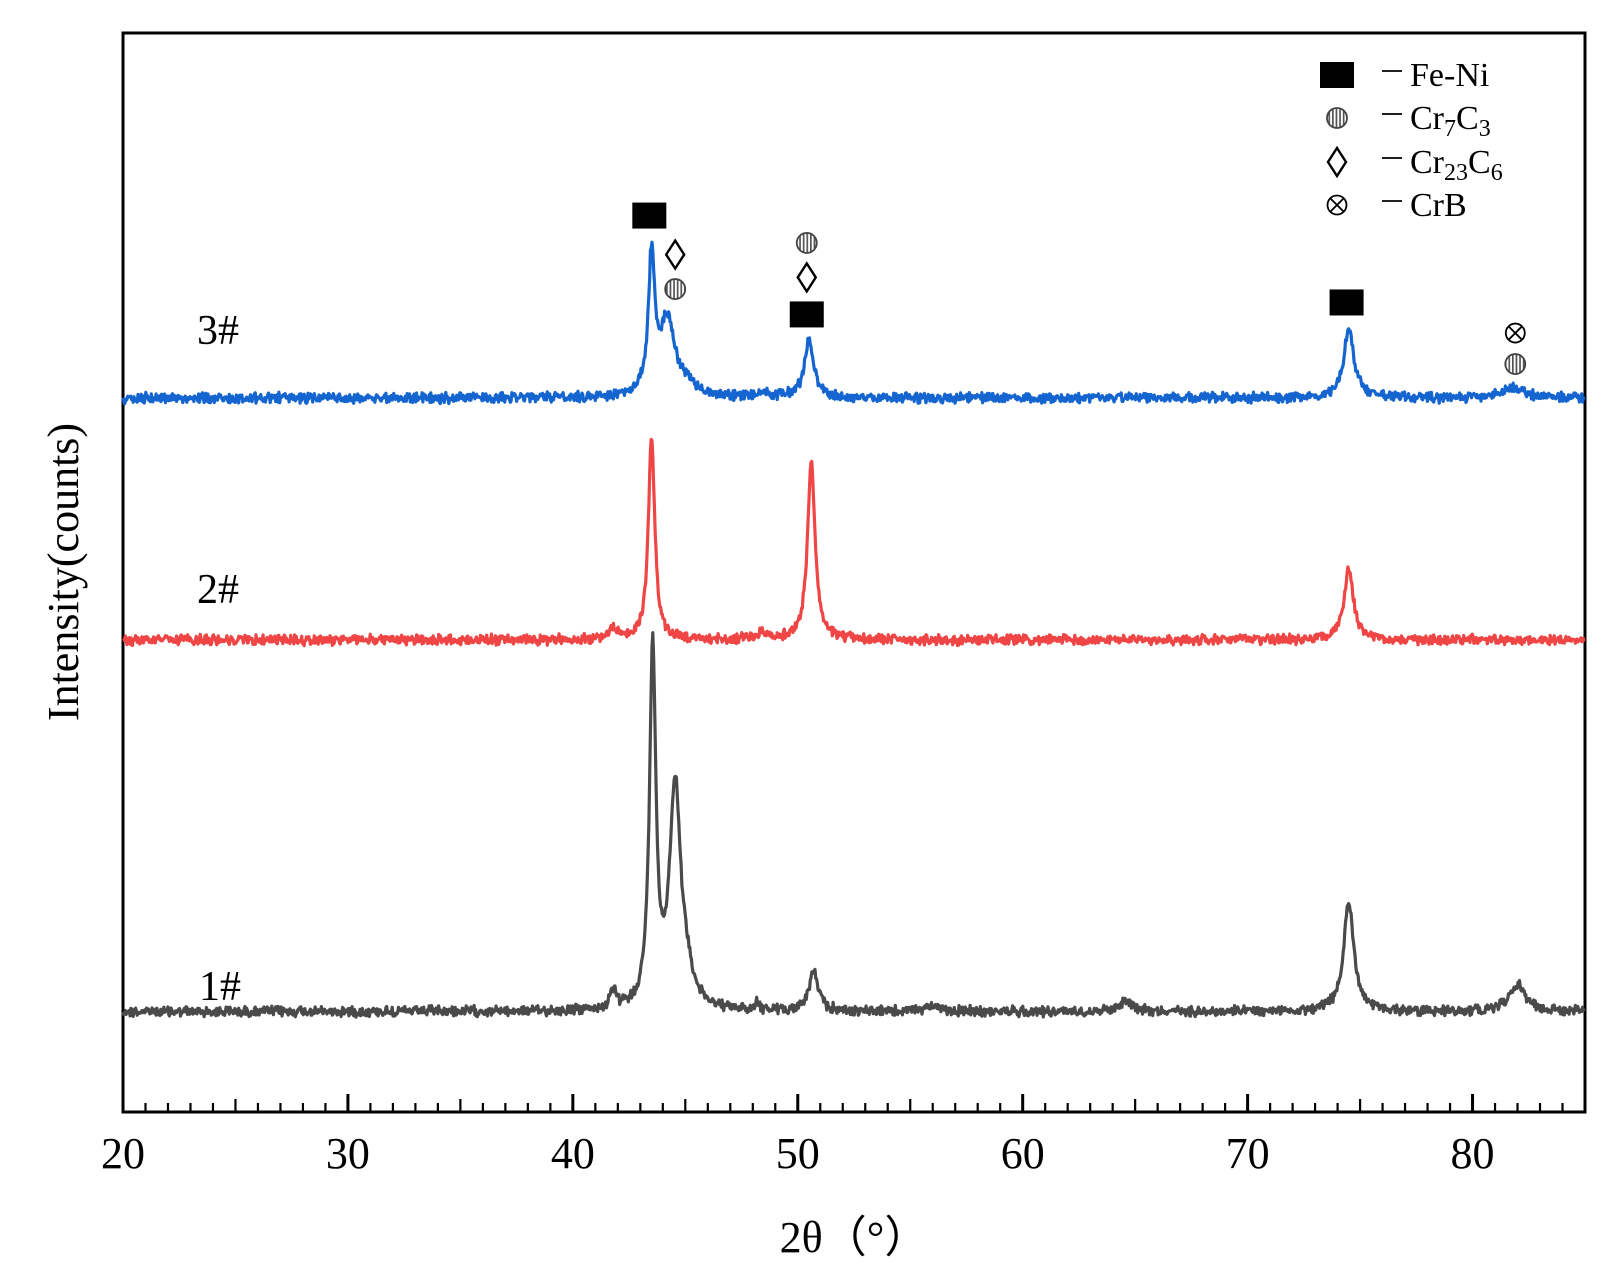  I want to click on legend-label-cr23c6: Cr23C6, so click(1456, 165).